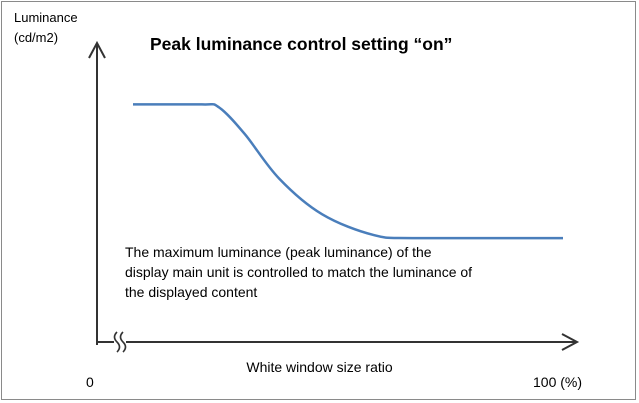 This screenshot has height=403, width=639. What do you see at coordinates (46, 17) in the screenshot?
I see `y-axis-label-line-1: Luminance` at bounding box center [46, 17].